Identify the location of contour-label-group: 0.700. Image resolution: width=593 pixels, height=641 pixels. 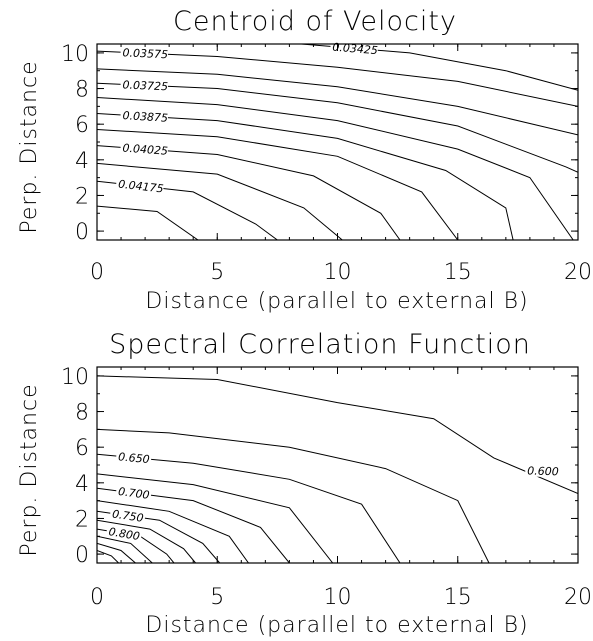
(133, 493).